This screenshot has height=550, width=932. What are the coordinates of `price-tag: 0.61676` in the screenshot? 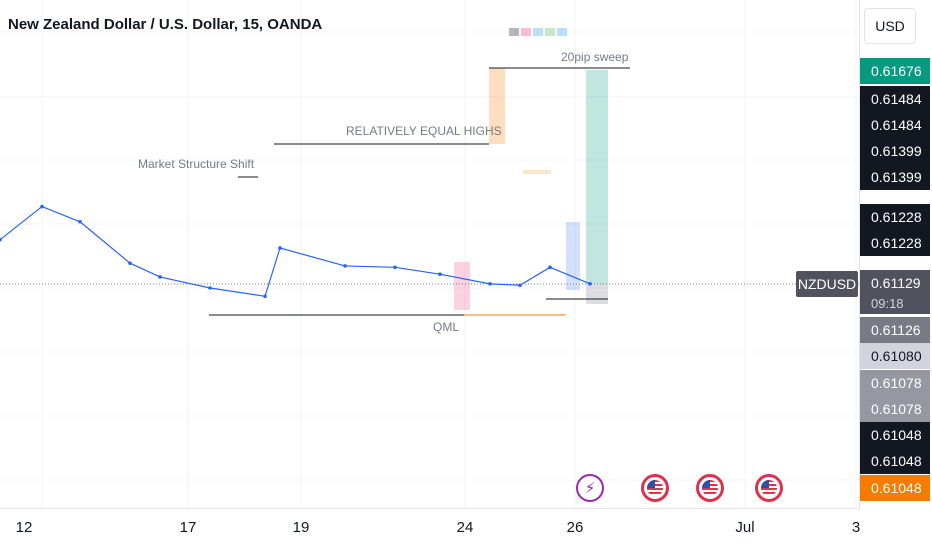 It's located at (895, 71).